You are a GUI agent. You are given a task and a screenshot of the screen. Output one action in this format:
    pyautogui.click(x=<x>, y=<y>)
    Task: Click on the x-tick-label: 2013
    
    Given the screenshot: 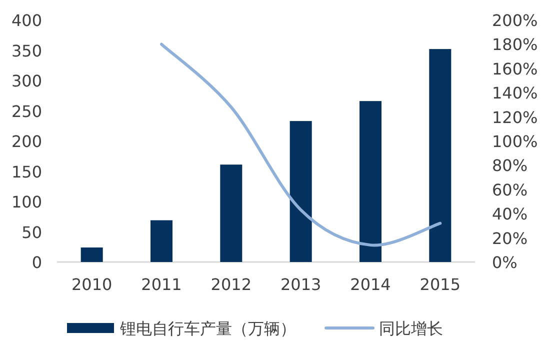 What is the action you would take?
    pyautogui.click(x=301, y=284)
    